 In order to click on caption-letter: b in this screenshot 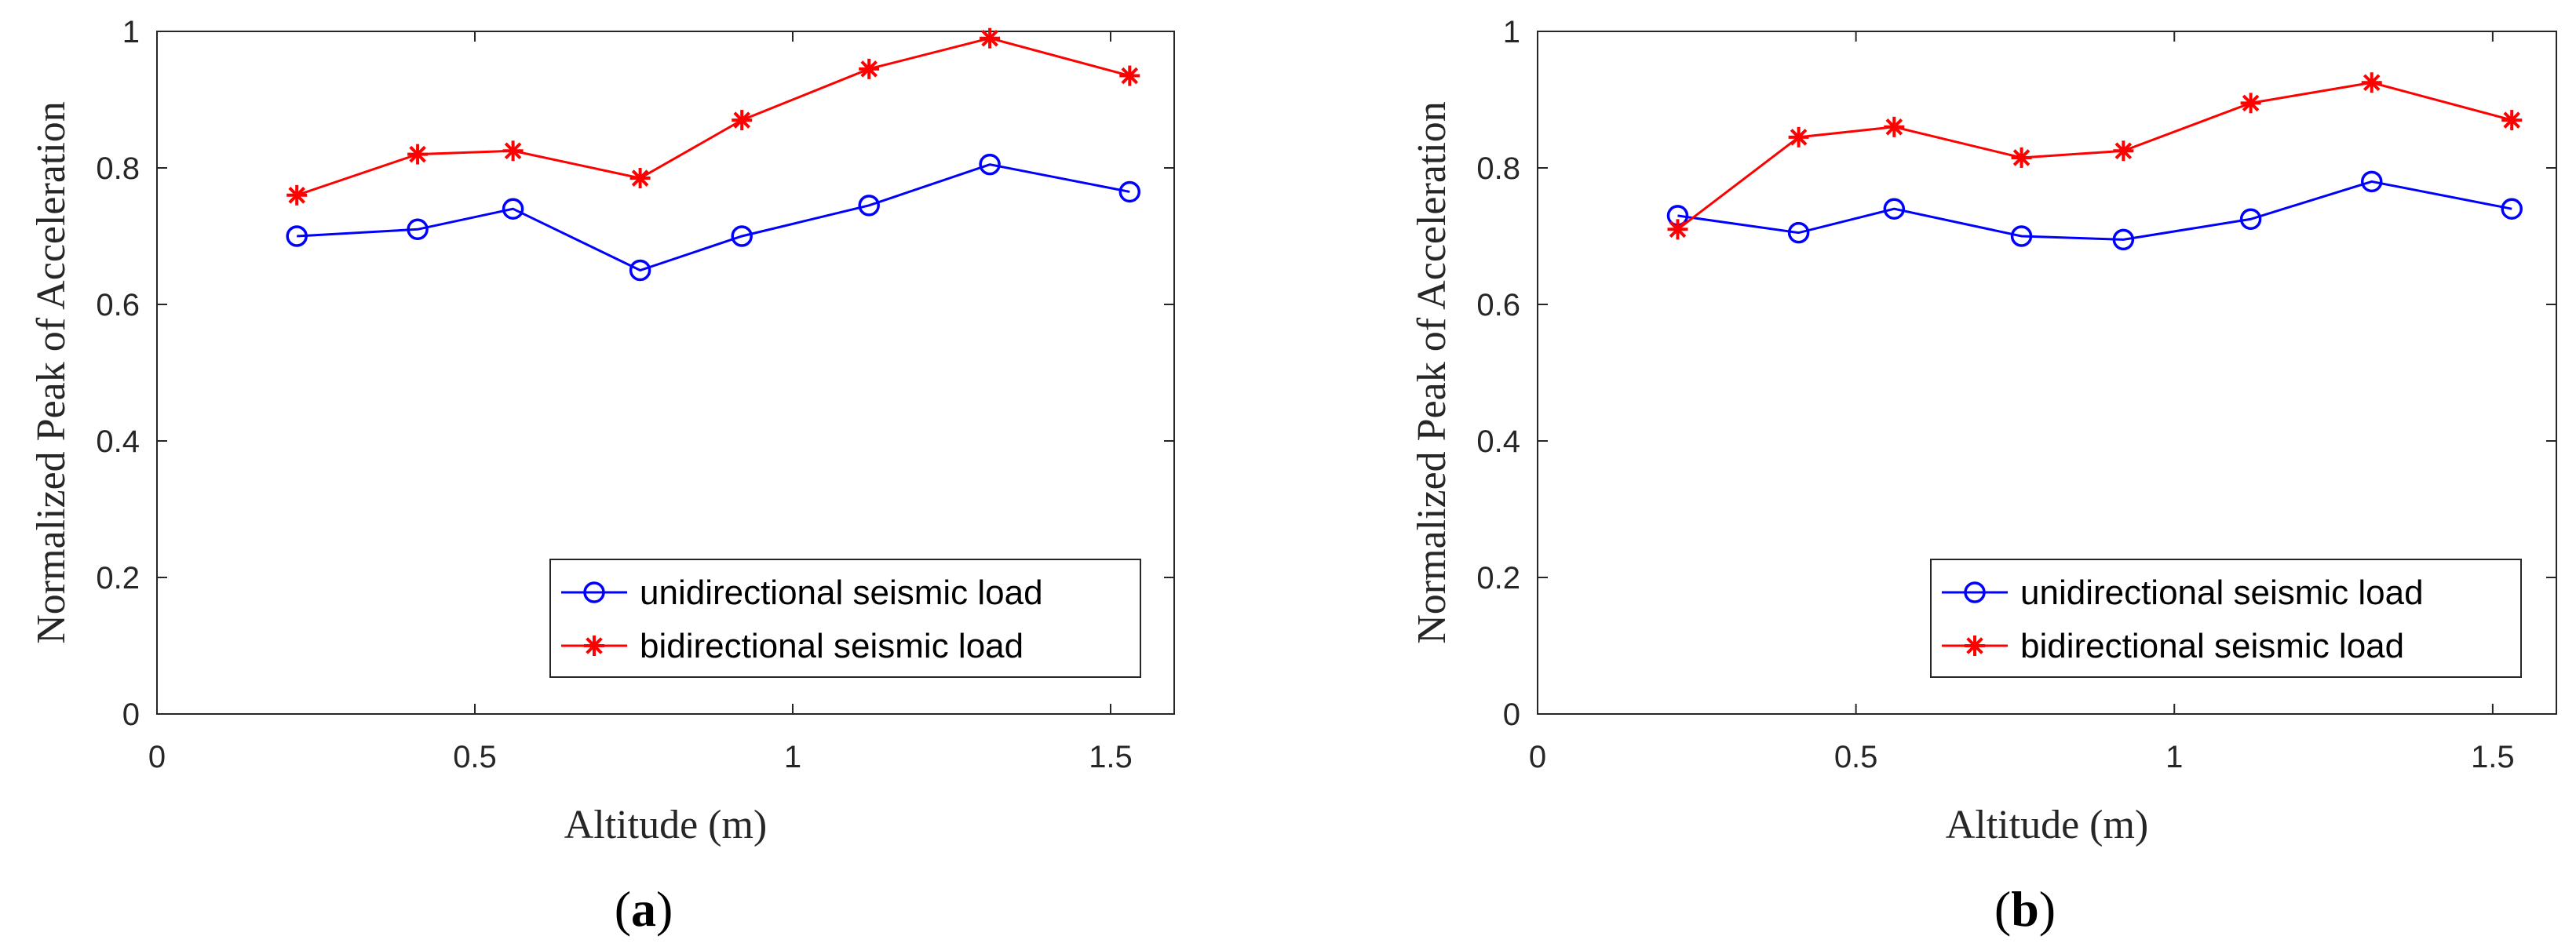, I will do `click(2025, 909)`.